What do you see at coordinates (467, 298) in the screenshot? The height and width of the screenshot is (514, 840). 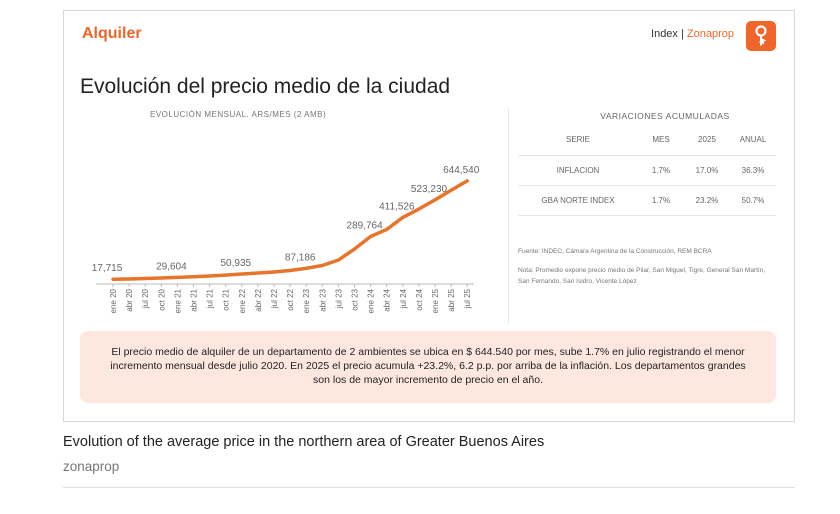 I see `x-tick-label: jul 25` at bounding box center [467, 298].